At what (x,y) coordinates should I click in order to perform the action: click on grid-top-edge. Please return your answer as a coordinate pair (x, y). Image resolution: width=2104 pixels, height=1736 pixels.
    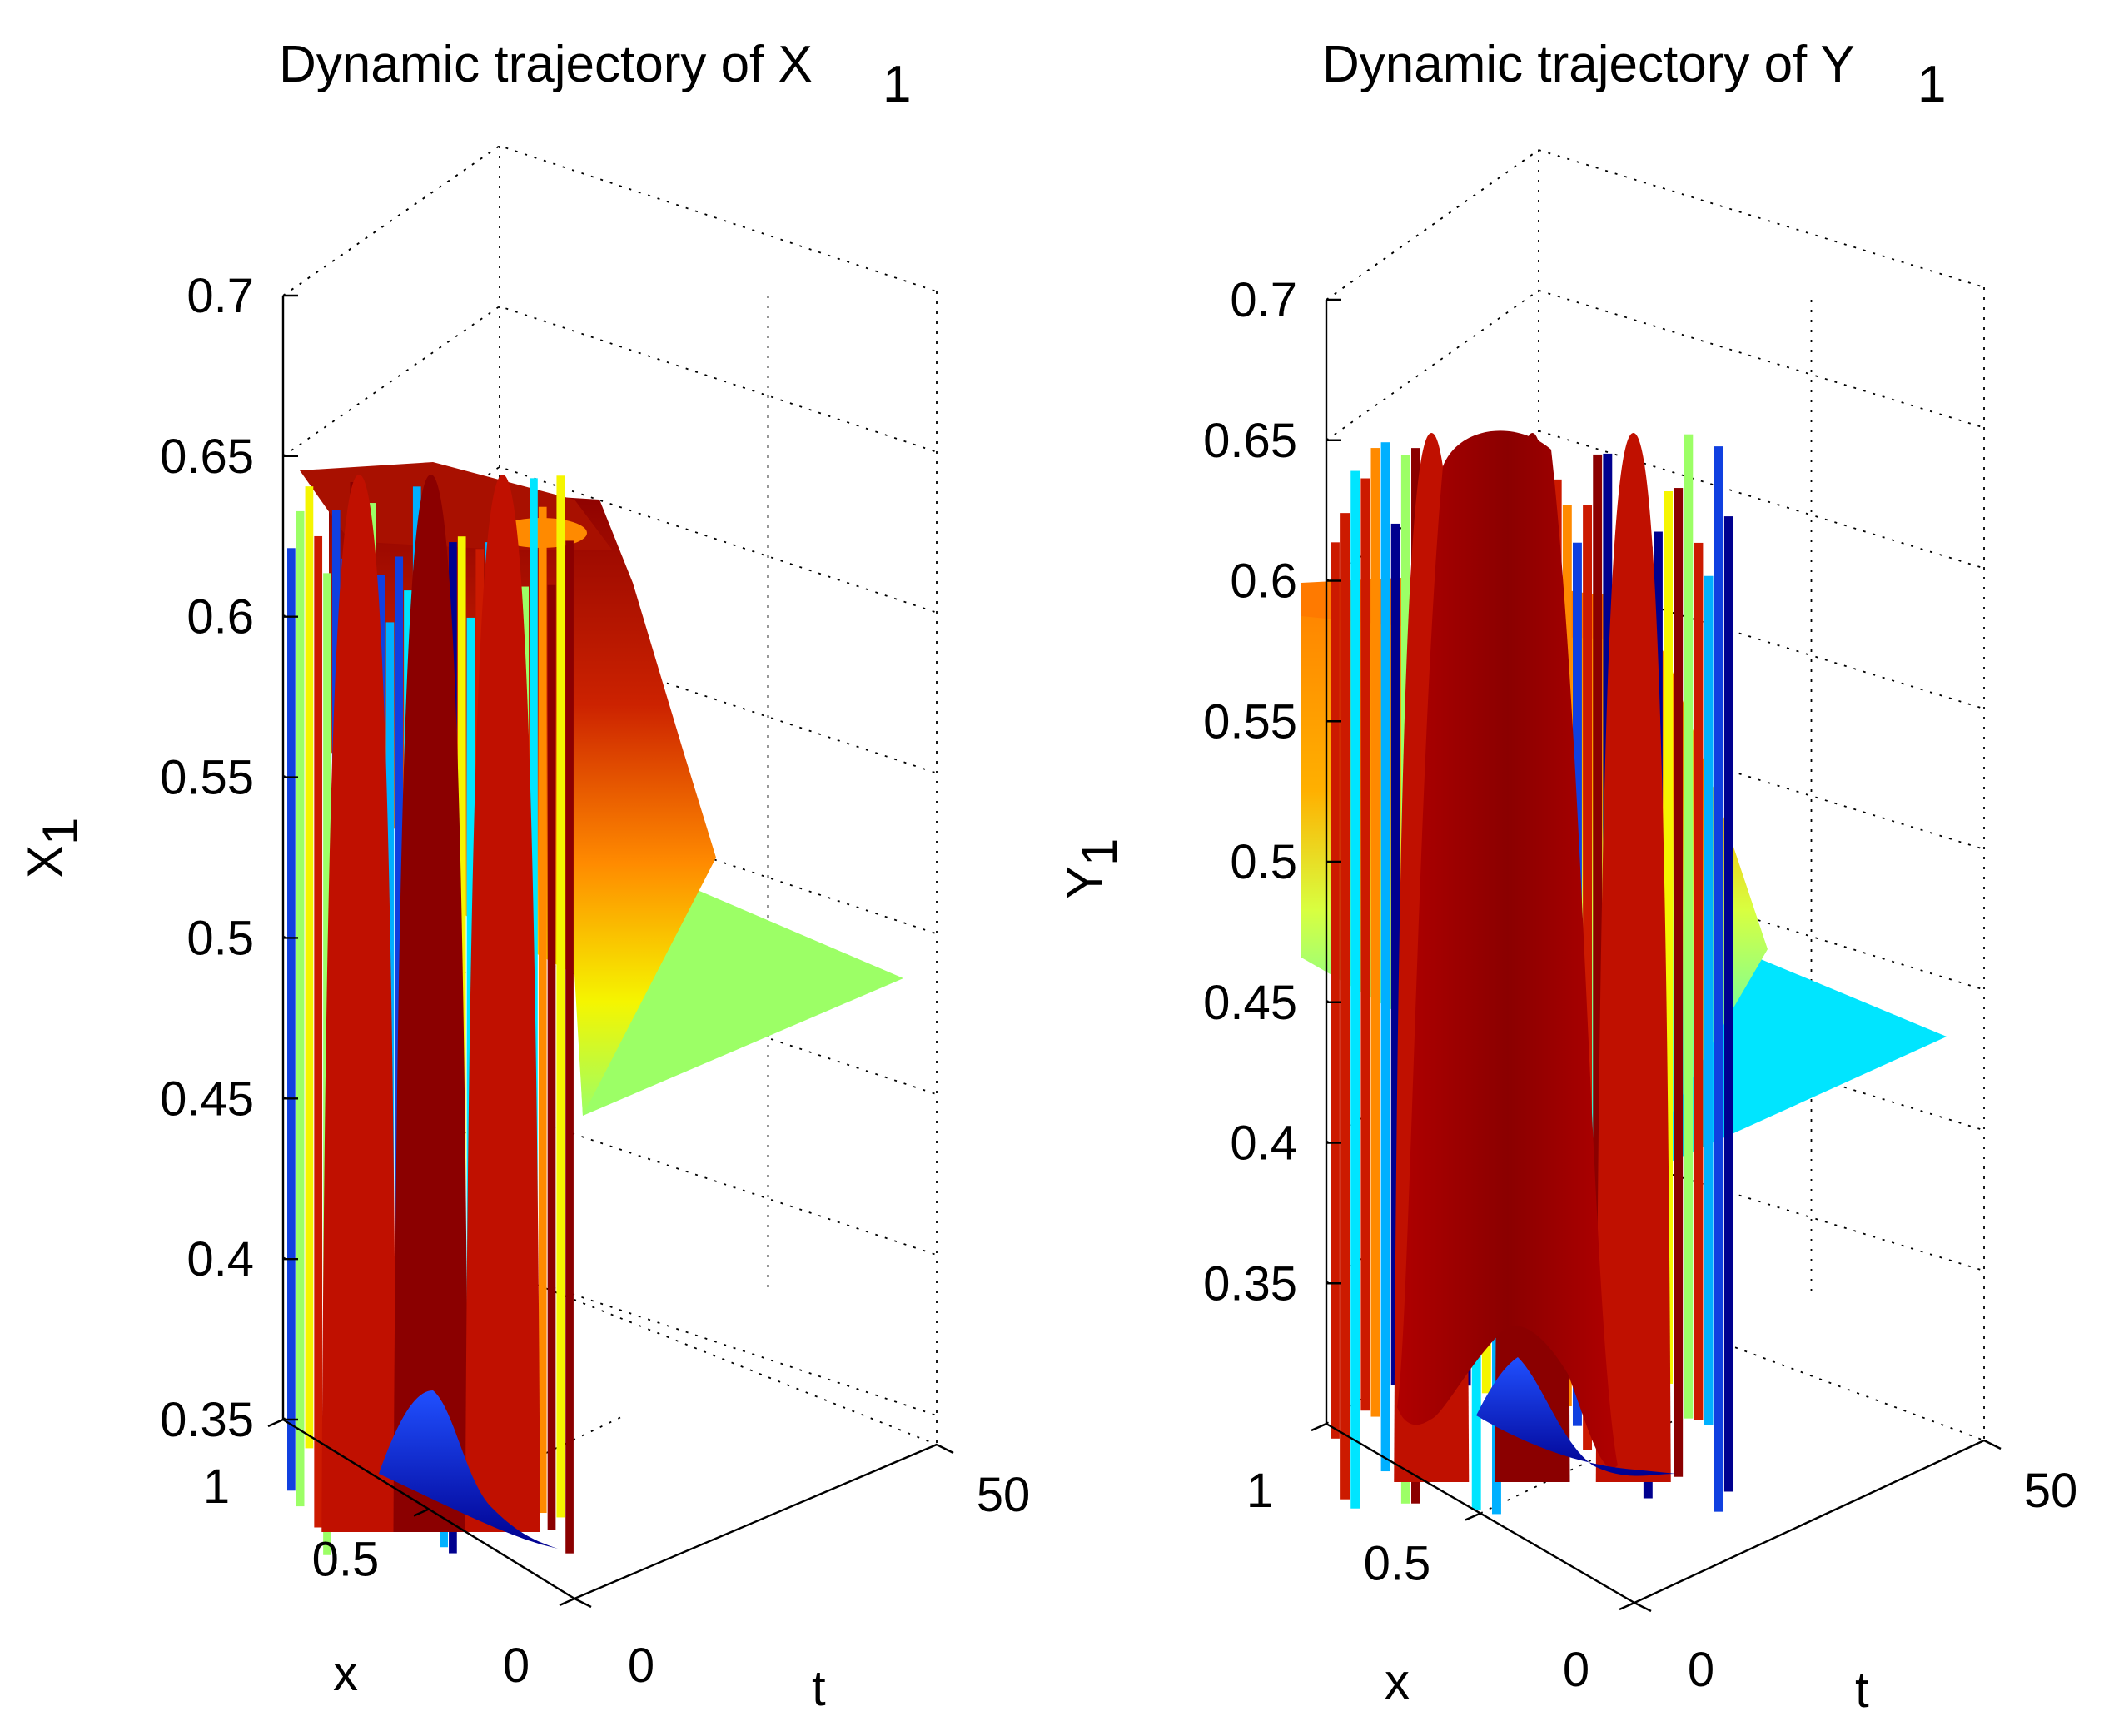
    Looking at the image, I should click on (1432, 225).